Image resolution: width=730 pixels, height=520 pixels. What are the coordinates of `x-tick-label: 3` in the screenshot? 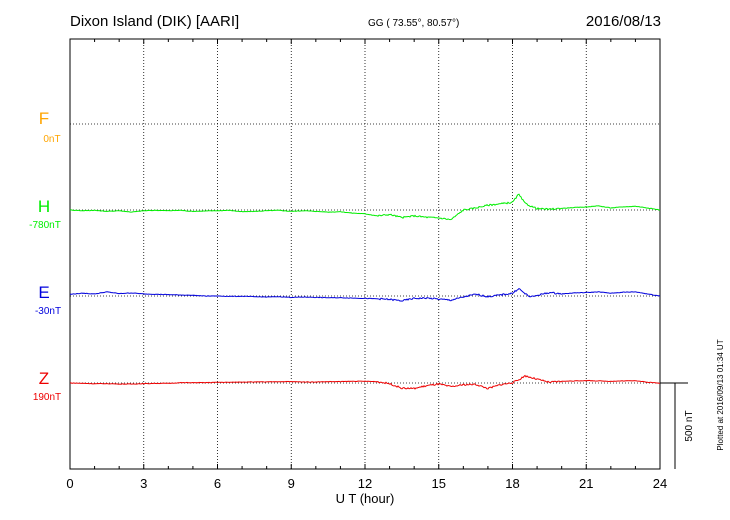 It's located at (143, 483).